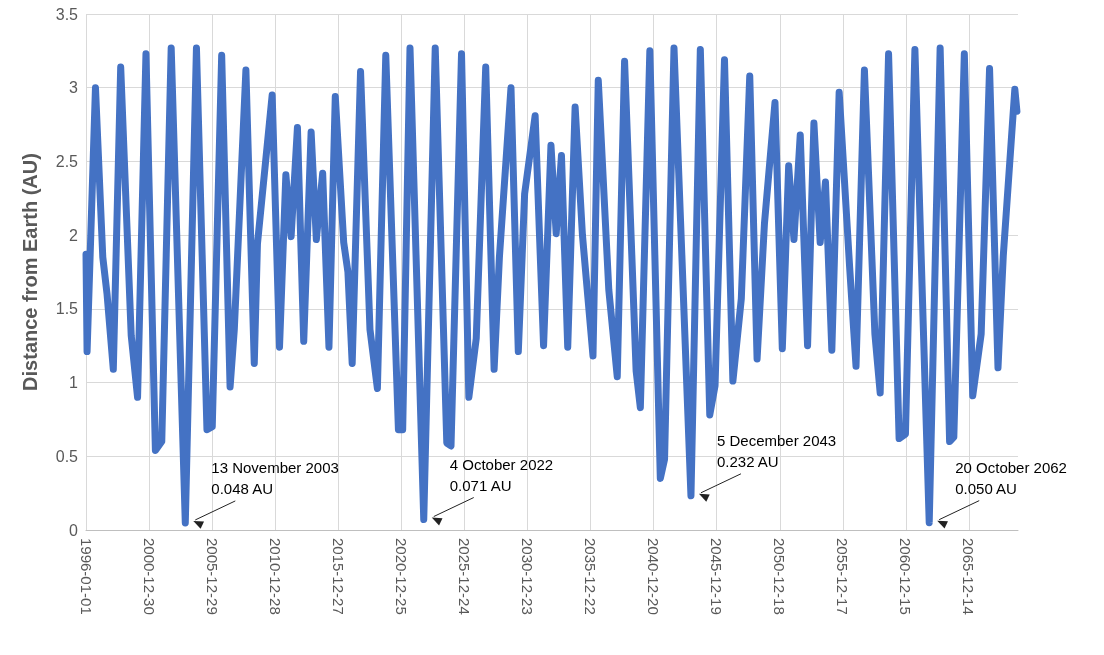 Image resolution: width=1104 pixels, height=655 pixels. I want to click on y-tick-label: 1.5, so click(67, 309).